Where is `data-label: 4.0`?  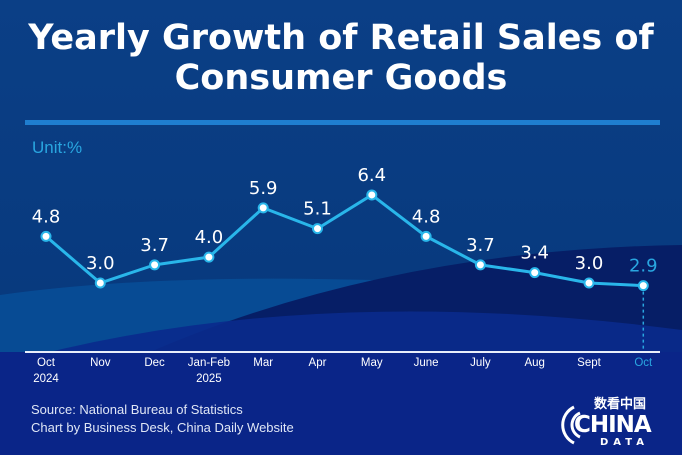
data-label: 4.0 is located at coordinates (209, 237).